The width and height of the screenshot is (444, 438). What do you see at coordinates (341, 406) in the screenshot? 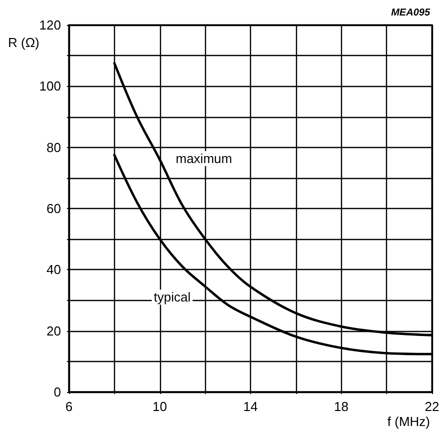
I see `x-tick-label: 18` at bounding box center [341, 406].